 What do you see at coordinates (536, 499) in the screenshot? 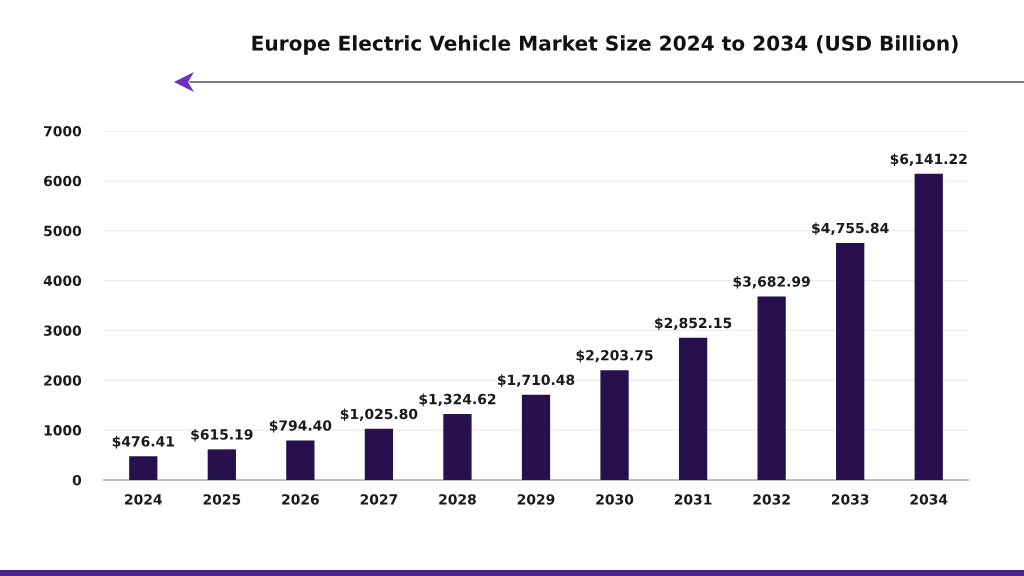
I see `x-tick-label: 2029` at bounding box center [536, 499].